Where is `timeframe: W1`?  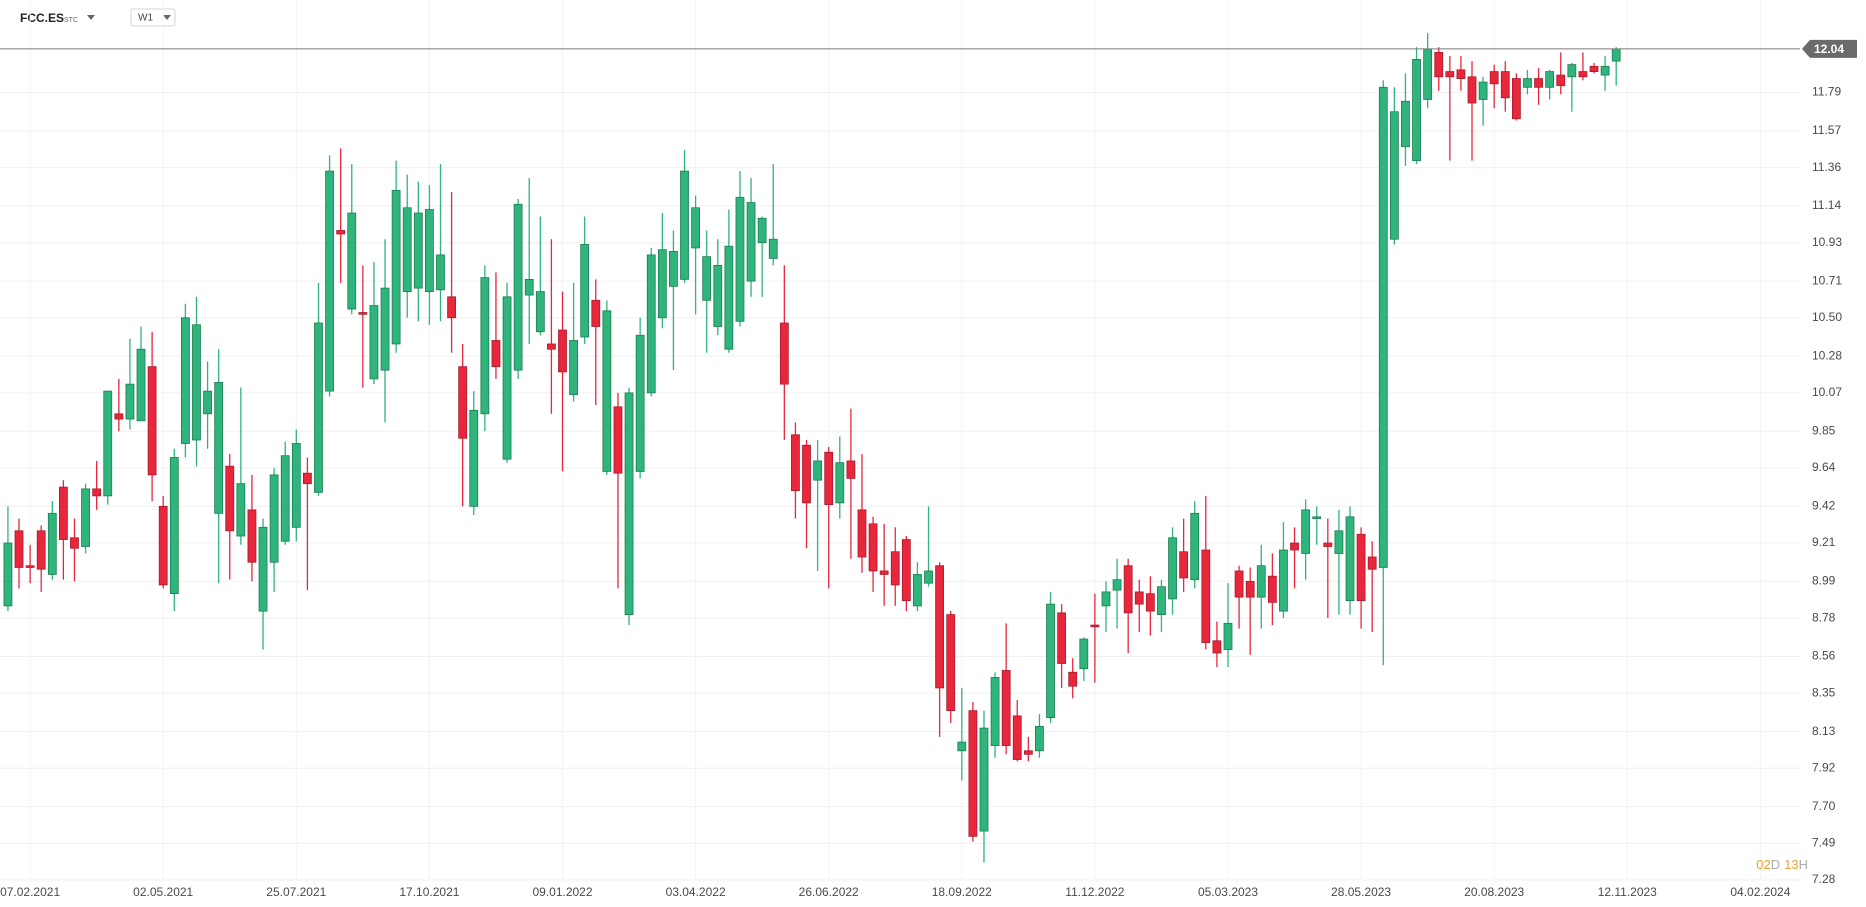
timeframe: W1 is located at coordinates (145, 18).